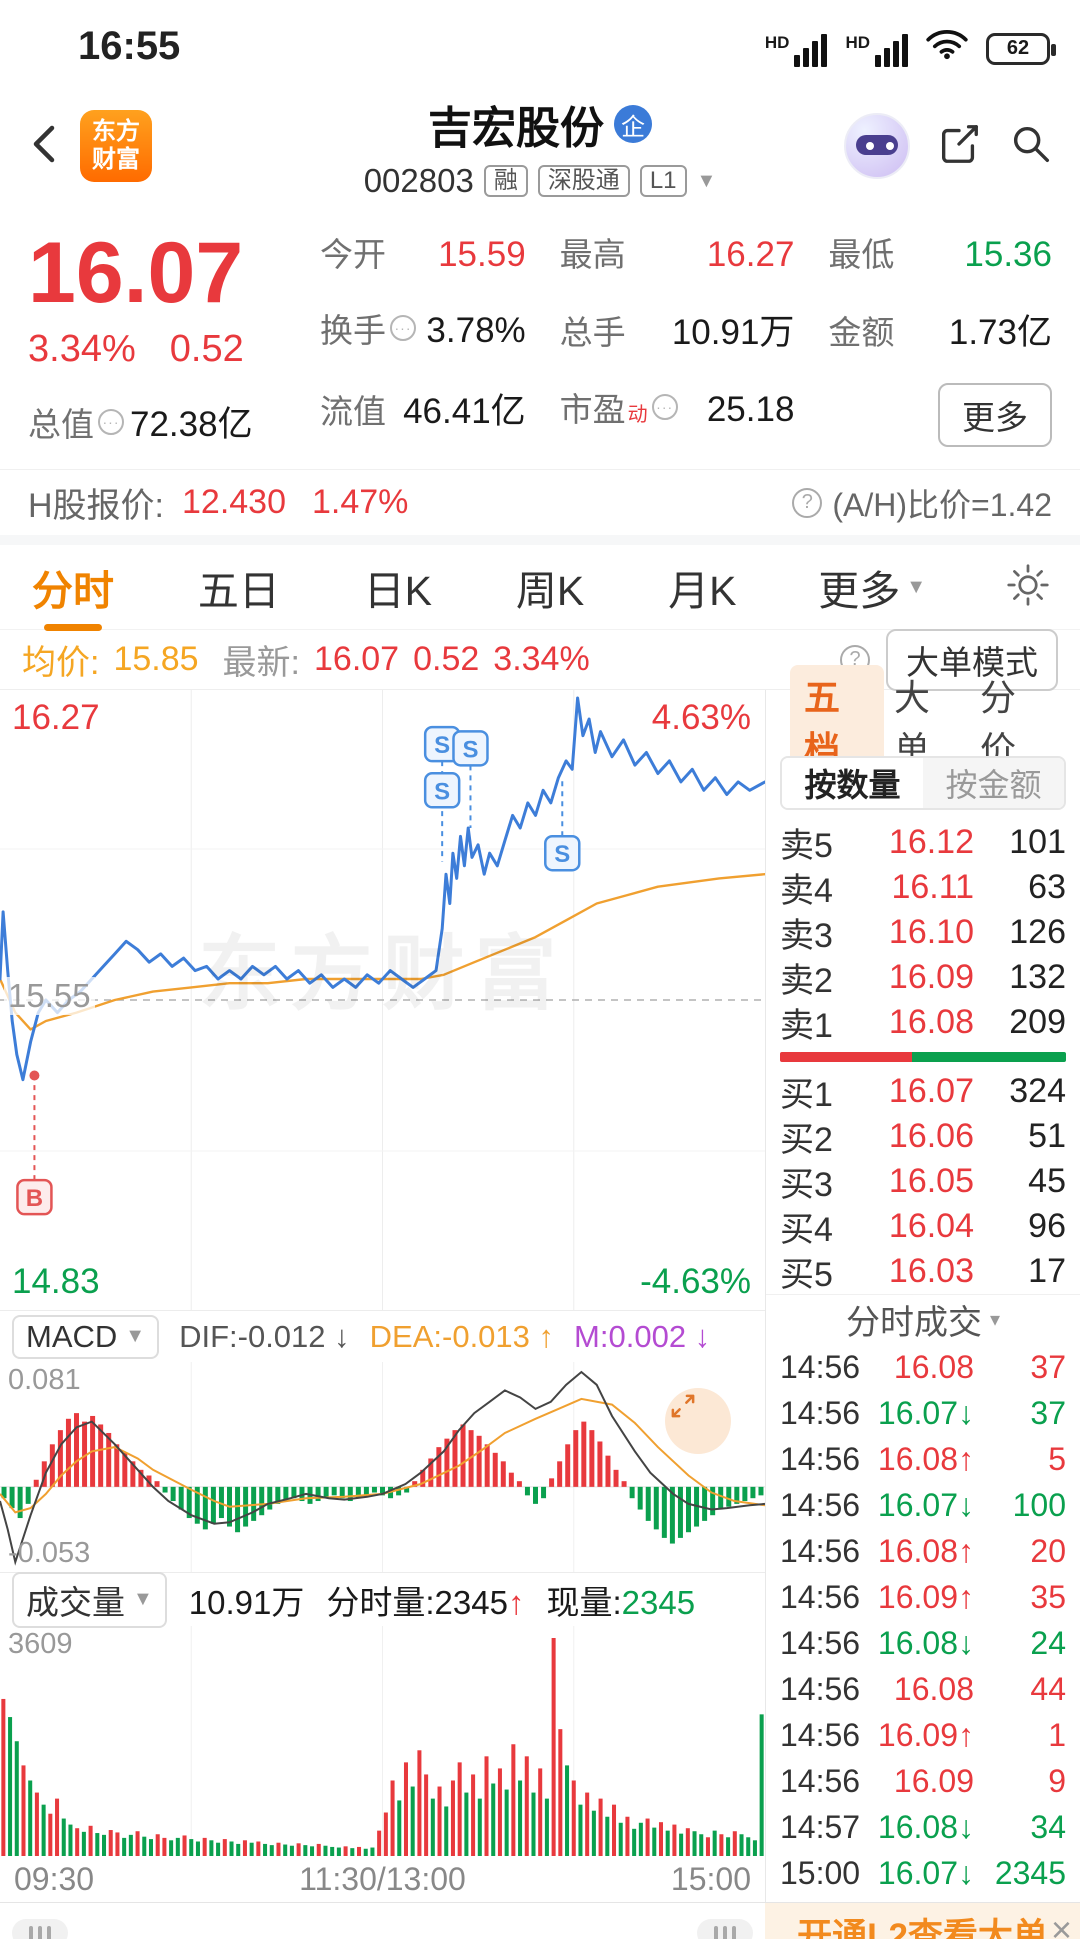 The width and height of the screenshot is (1080, 1939). I want to click on svg-text: B, so click(34, 1198).